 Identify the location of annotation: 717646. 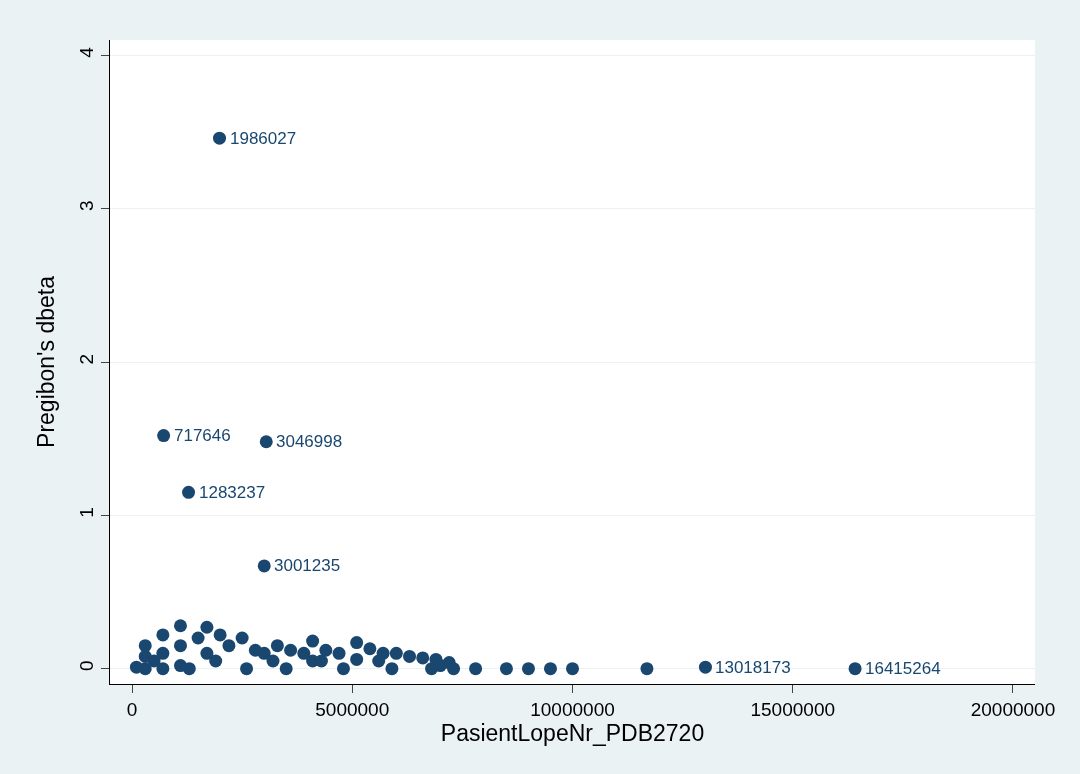
(202, 435).